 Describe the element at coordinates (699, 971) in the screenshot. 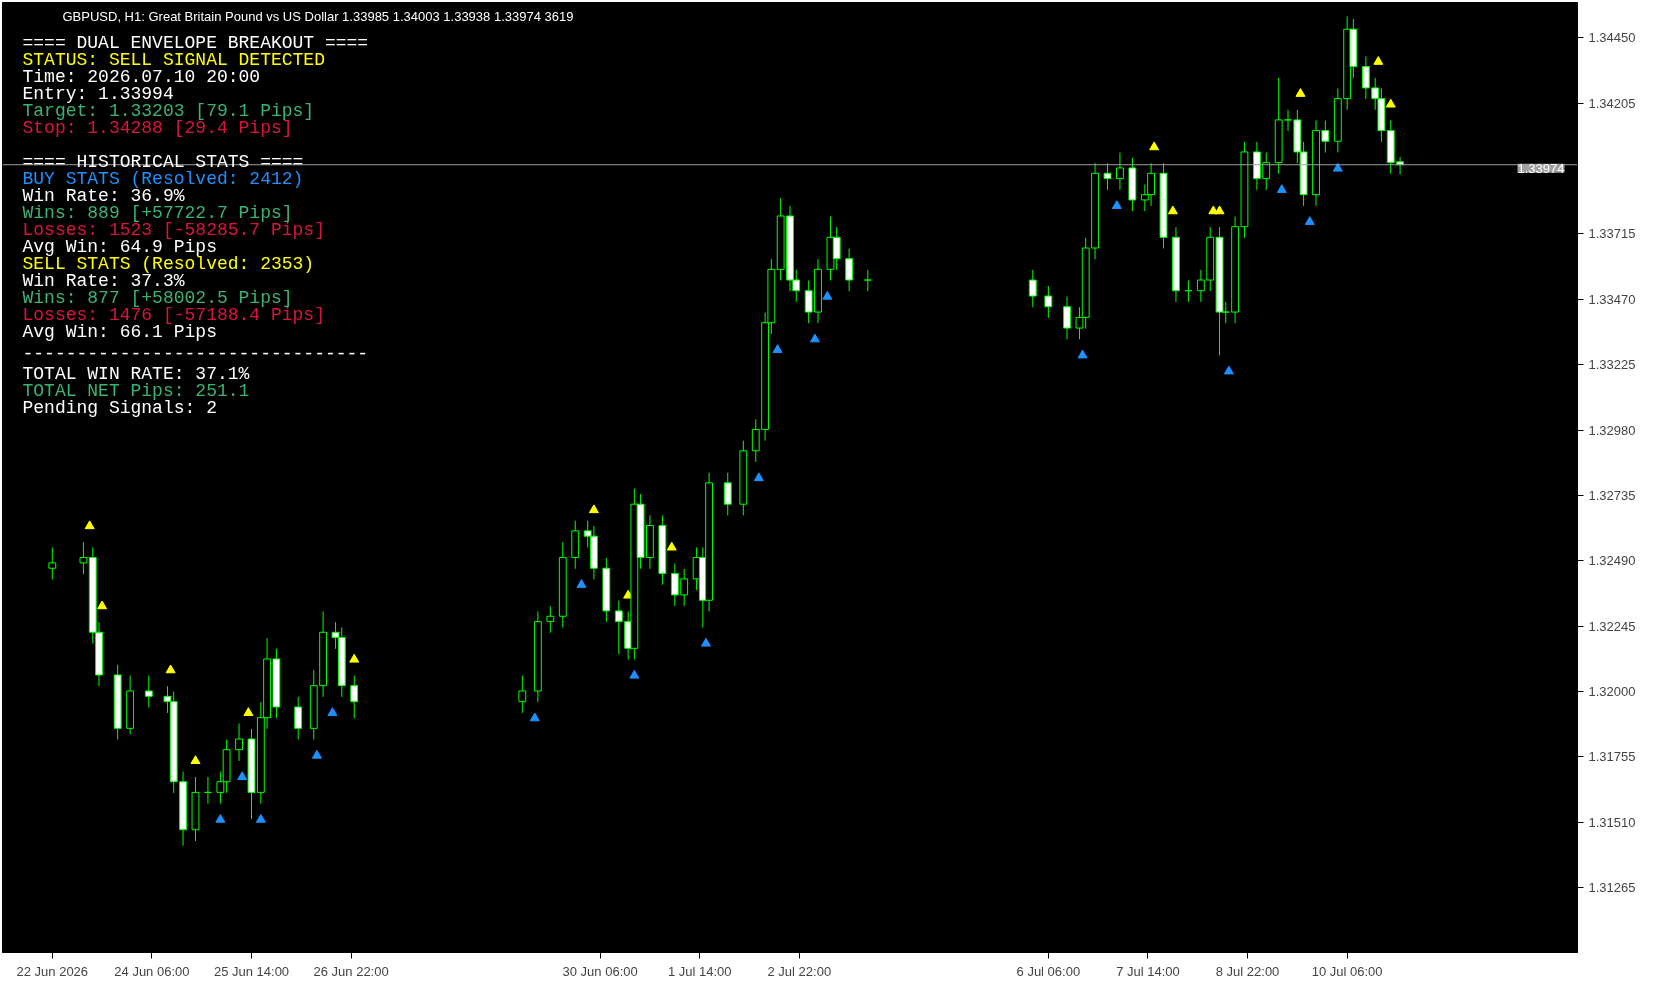

I see `x-tick-label: 1 Jul 14:00` at that location.